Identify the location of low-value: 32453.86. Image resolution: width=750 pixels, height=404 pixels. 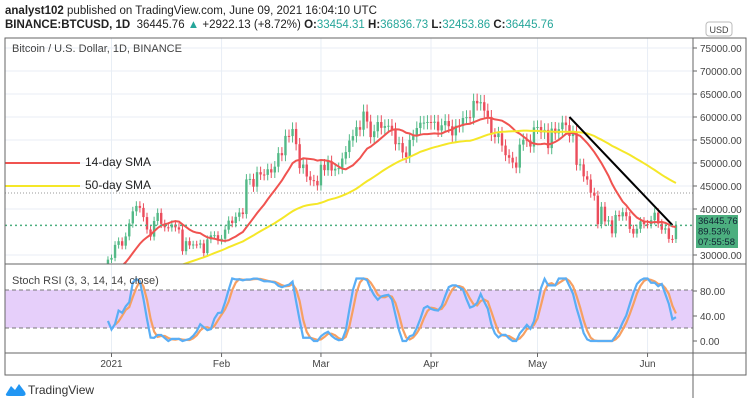
(466, 25).